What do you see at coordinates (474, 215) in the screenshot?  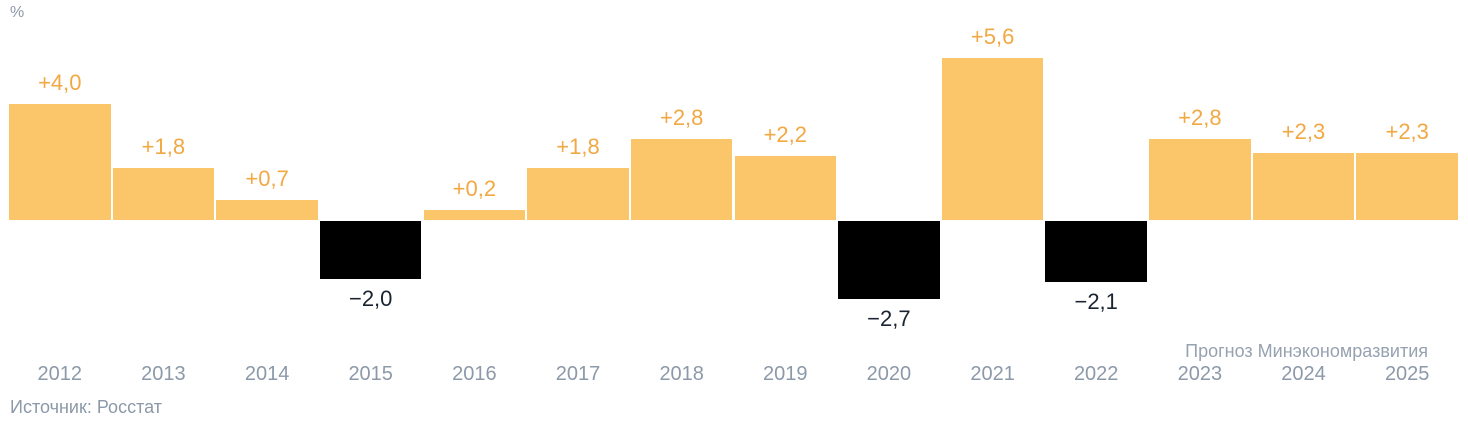 I see `bar-2016` at bounding box center [474, 215].